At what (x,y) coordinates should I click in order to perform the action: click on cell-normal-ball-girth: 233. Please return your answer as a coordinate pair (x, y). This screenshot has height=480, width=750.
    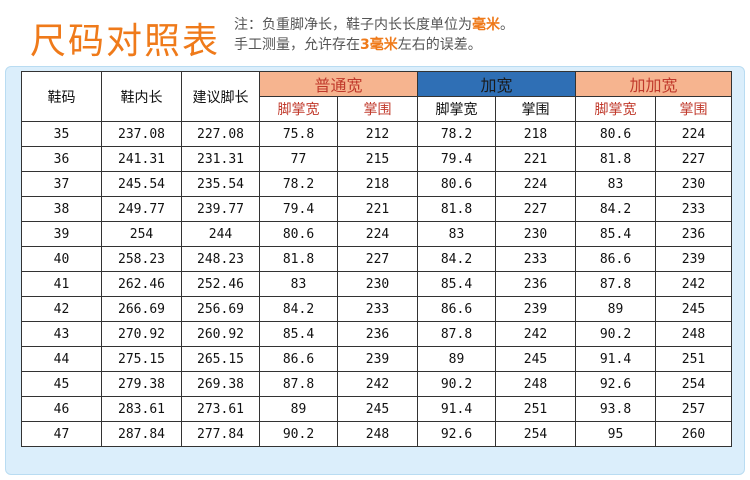
    Looking at the image, I should click on (377, 309).